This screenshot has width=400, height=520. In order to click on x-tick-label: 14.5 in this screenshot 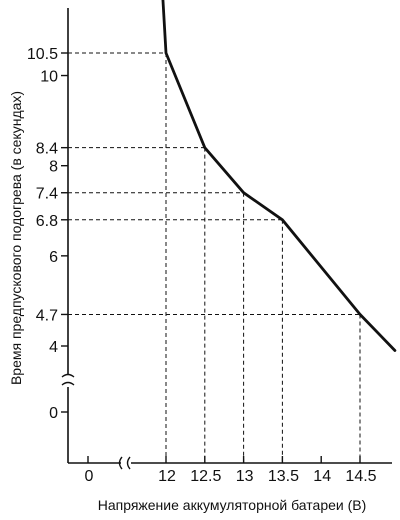, I will do `click(360, 476)`.